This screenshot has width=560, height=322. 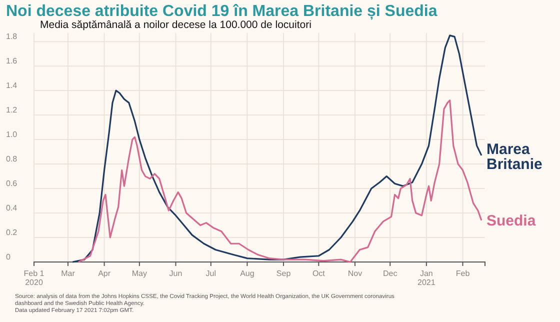 What do you see at coordinates (514, 156) in the screenshot?
I see `series-label: Marea Britanie` at bounding box center [514, 156].